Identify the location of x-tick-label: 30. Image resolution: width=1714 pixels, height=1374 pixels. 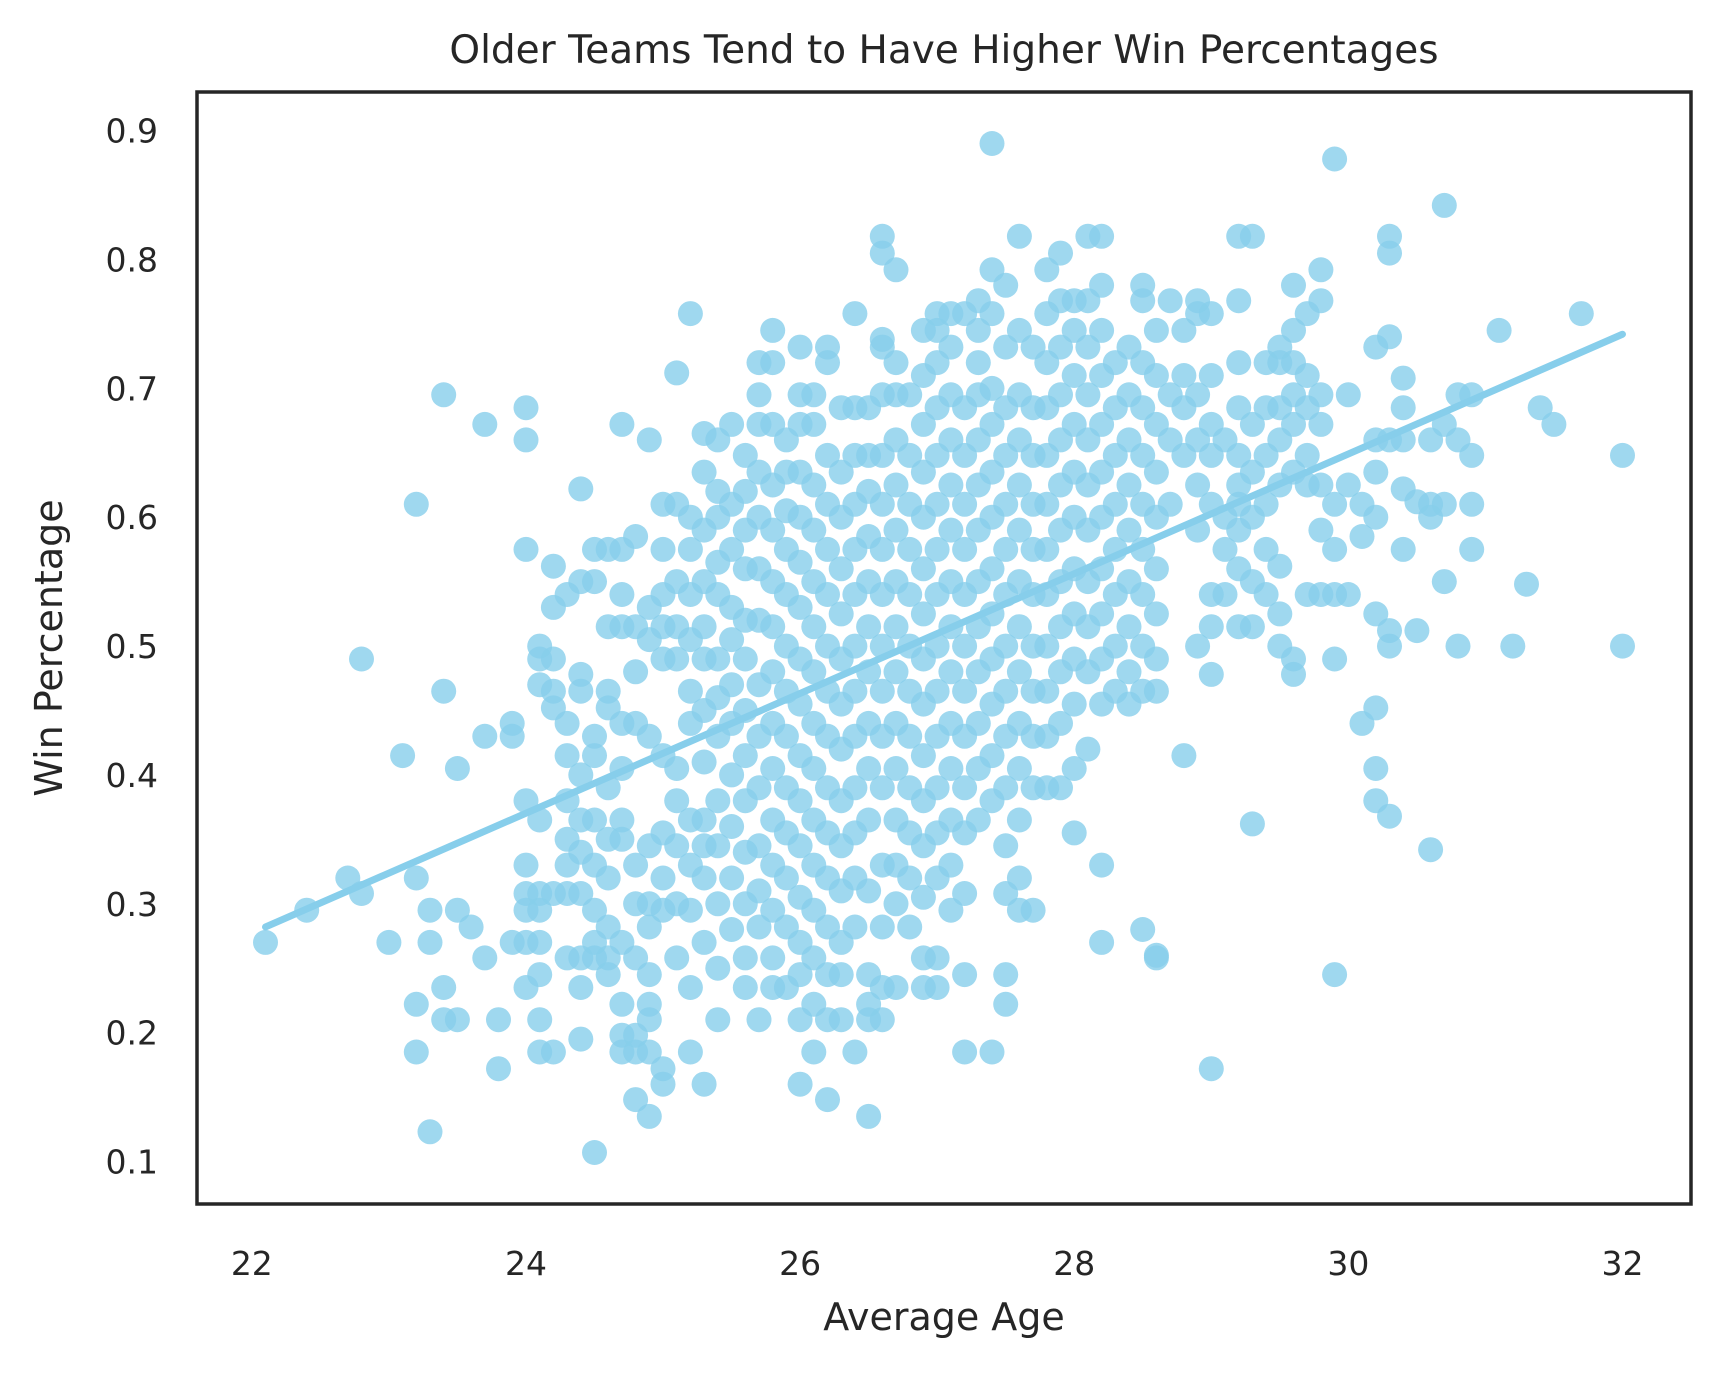
(1348, 1263).